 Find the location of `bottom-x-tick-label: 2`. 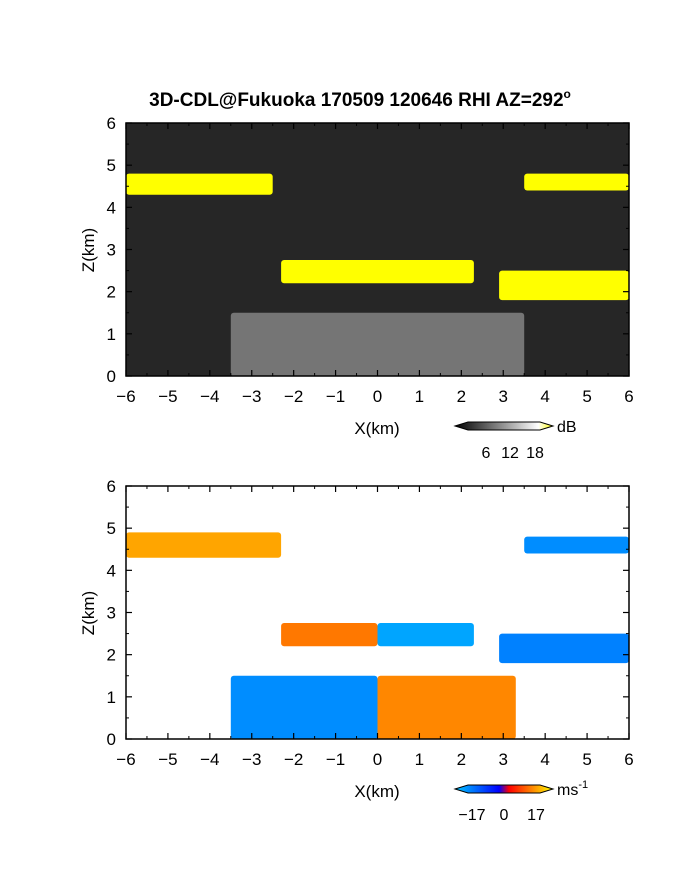

bottom-x-tick-label: 2 is located at coordinates (461, 759).